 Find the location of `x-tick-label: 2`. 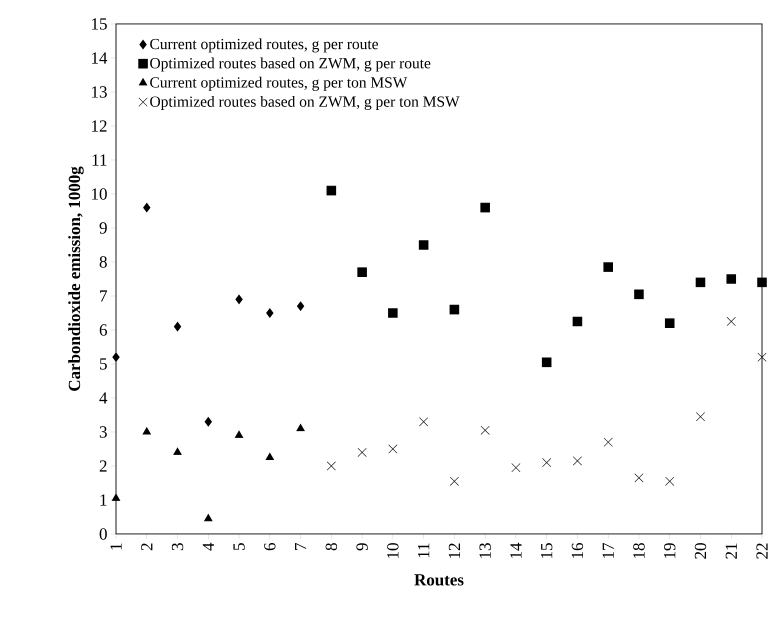

x-tick-label: 2 is located at coordinates (146, 546).